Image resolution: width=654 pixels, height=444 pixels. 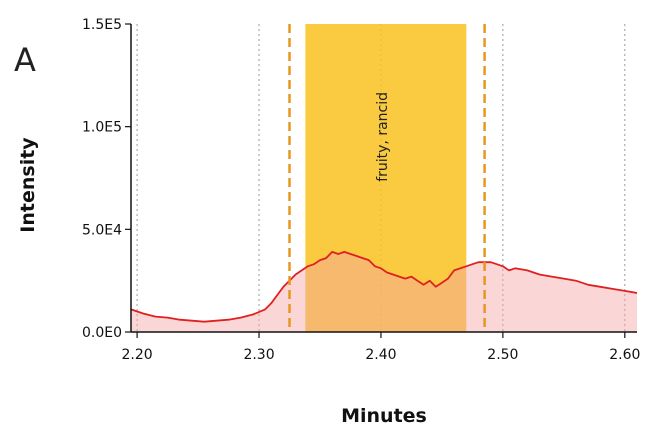 I want to click on panel-label: A, so click(x=25, y=60).